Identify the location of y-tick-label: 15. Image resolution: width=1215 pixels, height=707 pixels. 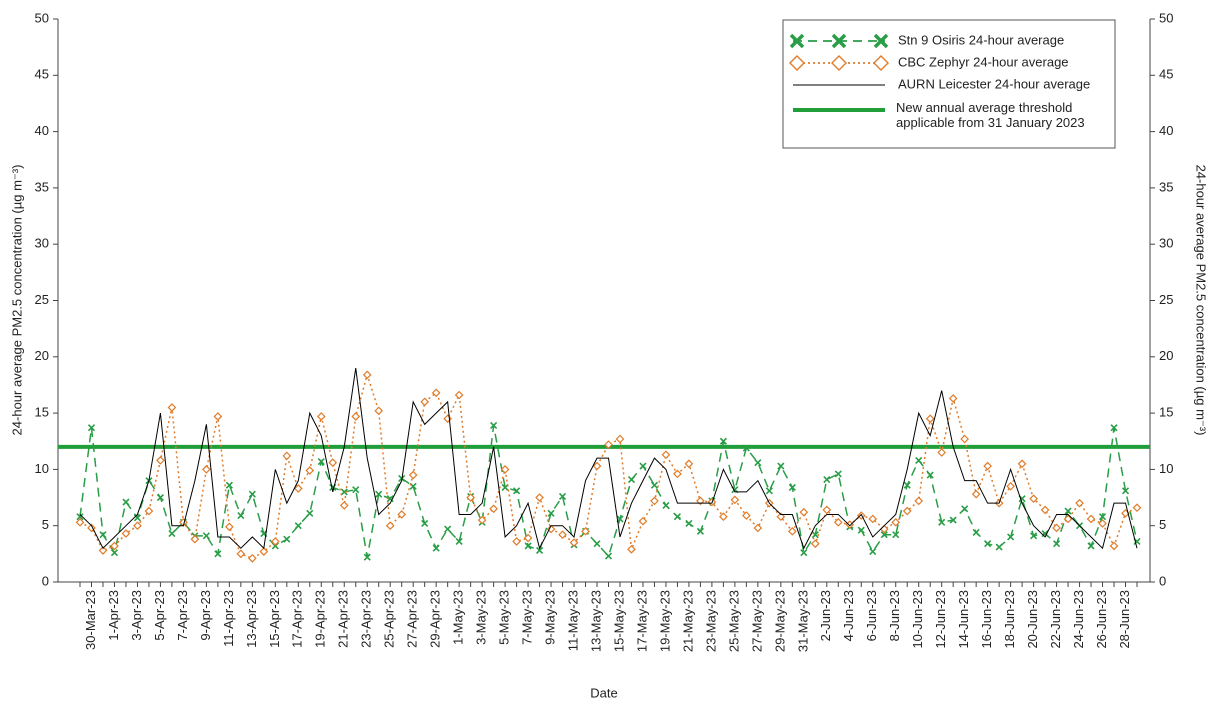
(42, 412).